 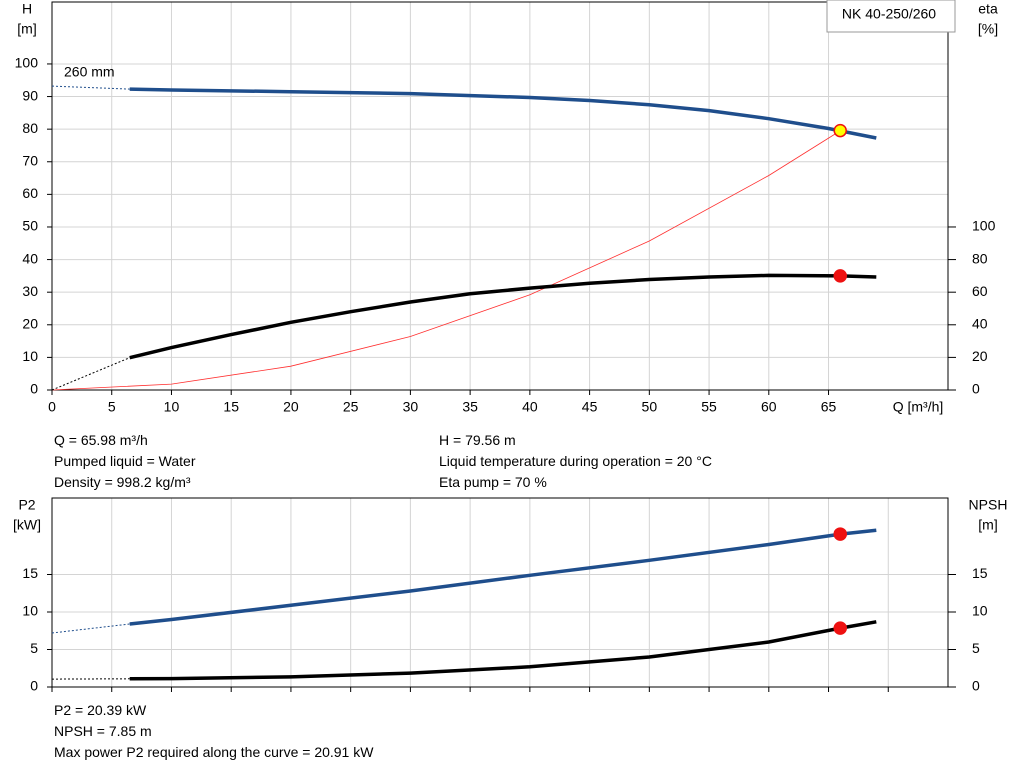 What do you see at coordinates (411, 407) in the screenshot?
I see `x-tick-label: 30` at bounding box center [411, 407].